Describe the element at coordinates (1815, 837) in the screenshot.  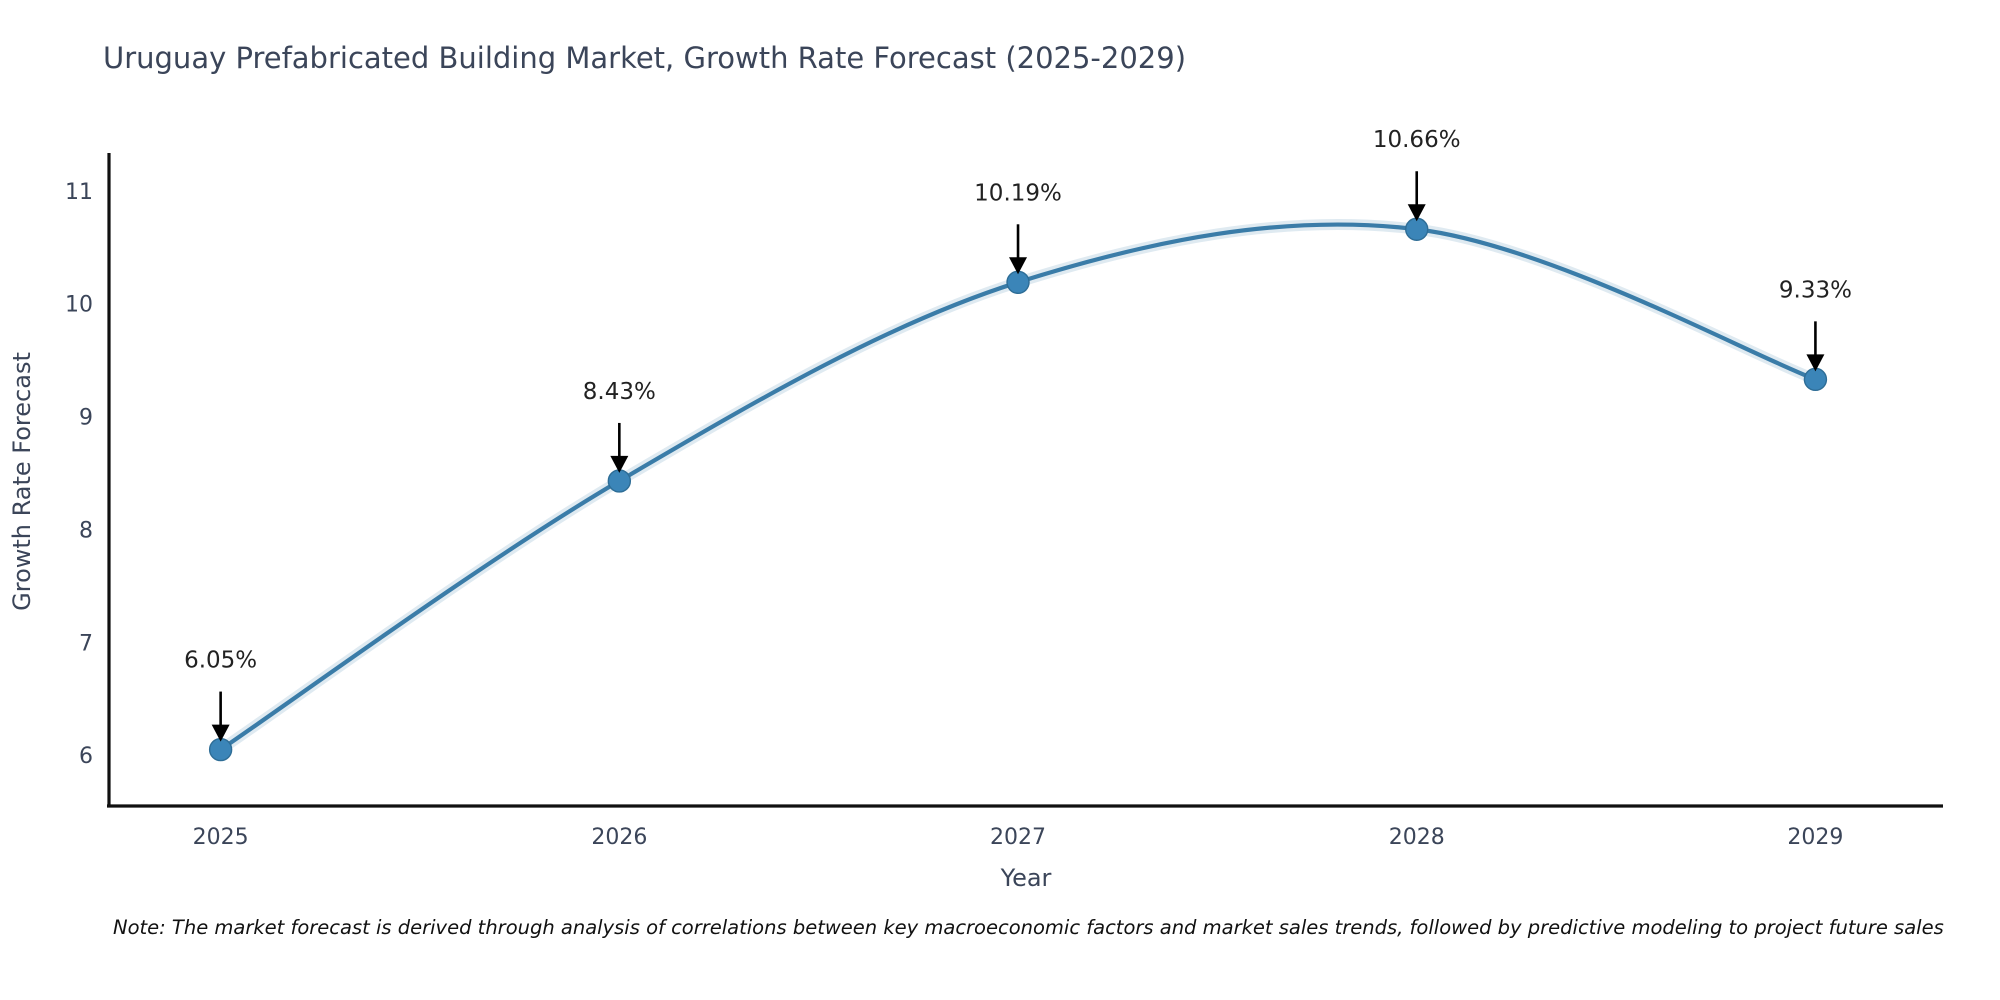
I see `x-tick-label: 2029` at that location.